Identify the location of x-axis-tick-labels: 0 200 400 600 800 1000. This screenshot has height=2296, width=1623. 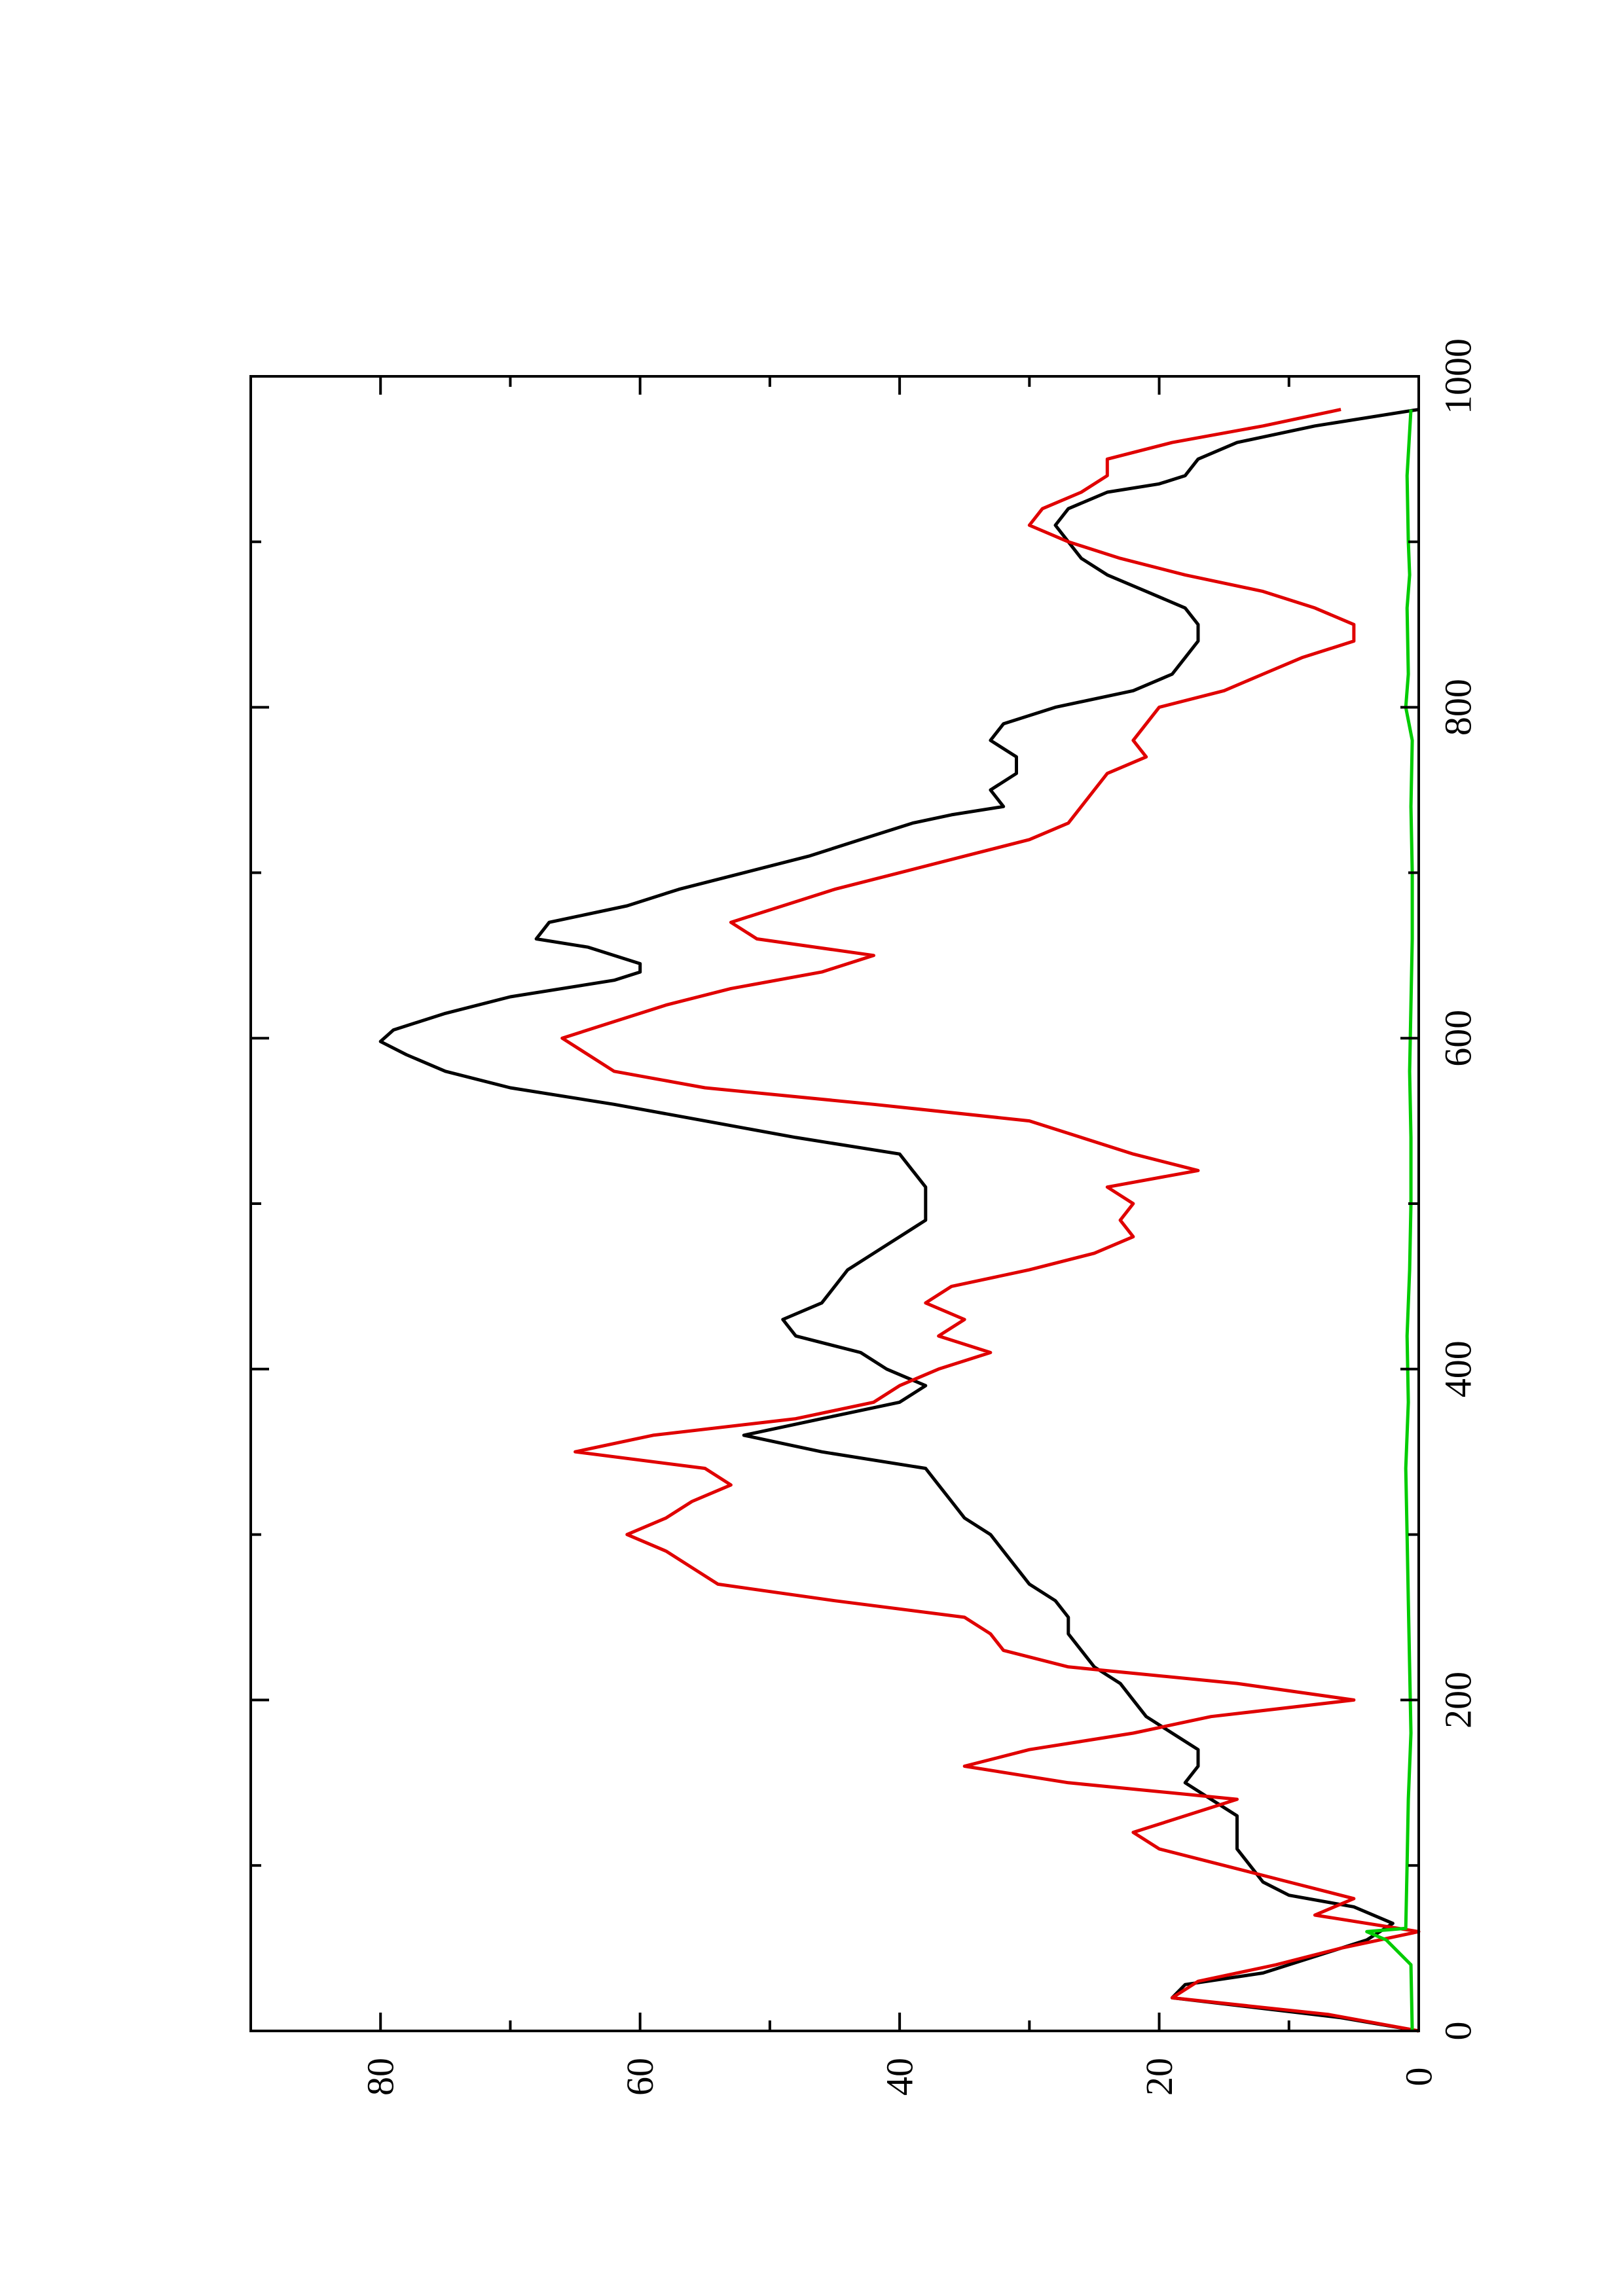
(1458, 1189).